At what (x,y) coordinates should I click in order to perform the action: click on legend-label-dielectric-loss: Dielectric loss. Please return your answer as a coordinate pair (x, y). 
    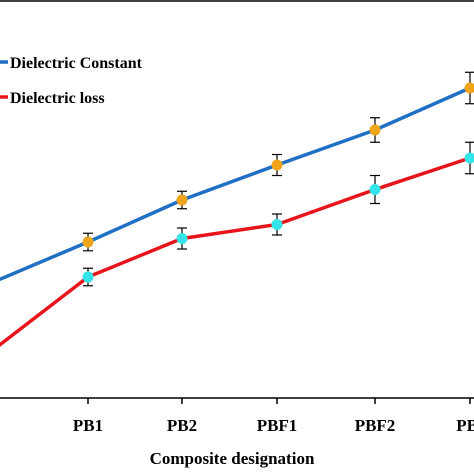
    Looking at the image, I should click on (57, 98).